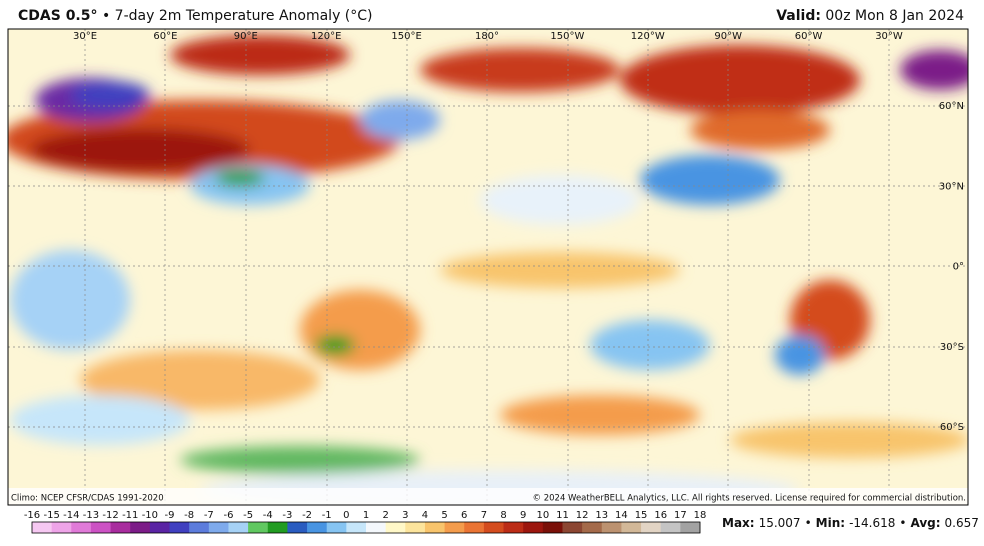 The image size is (984, 546). What do you see at coordinates (228, 515) in the screenshot?
I see `colorbar-label: -6` at bounding box center [228, 515].